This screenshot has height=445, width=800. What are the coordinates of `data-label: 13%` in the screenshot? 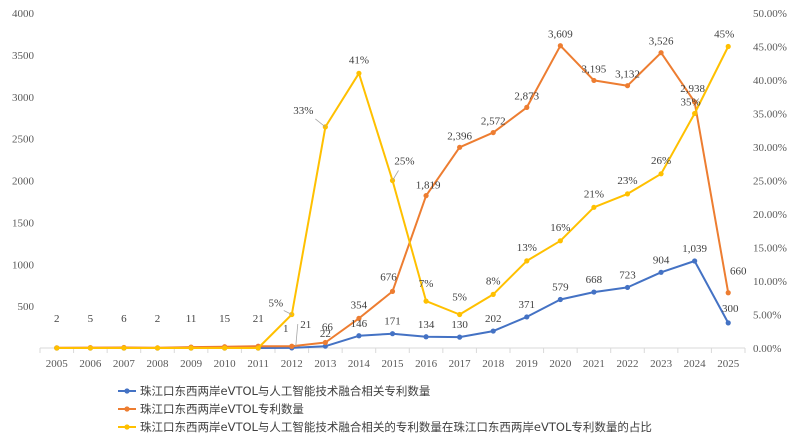 It's located at (527, 248).